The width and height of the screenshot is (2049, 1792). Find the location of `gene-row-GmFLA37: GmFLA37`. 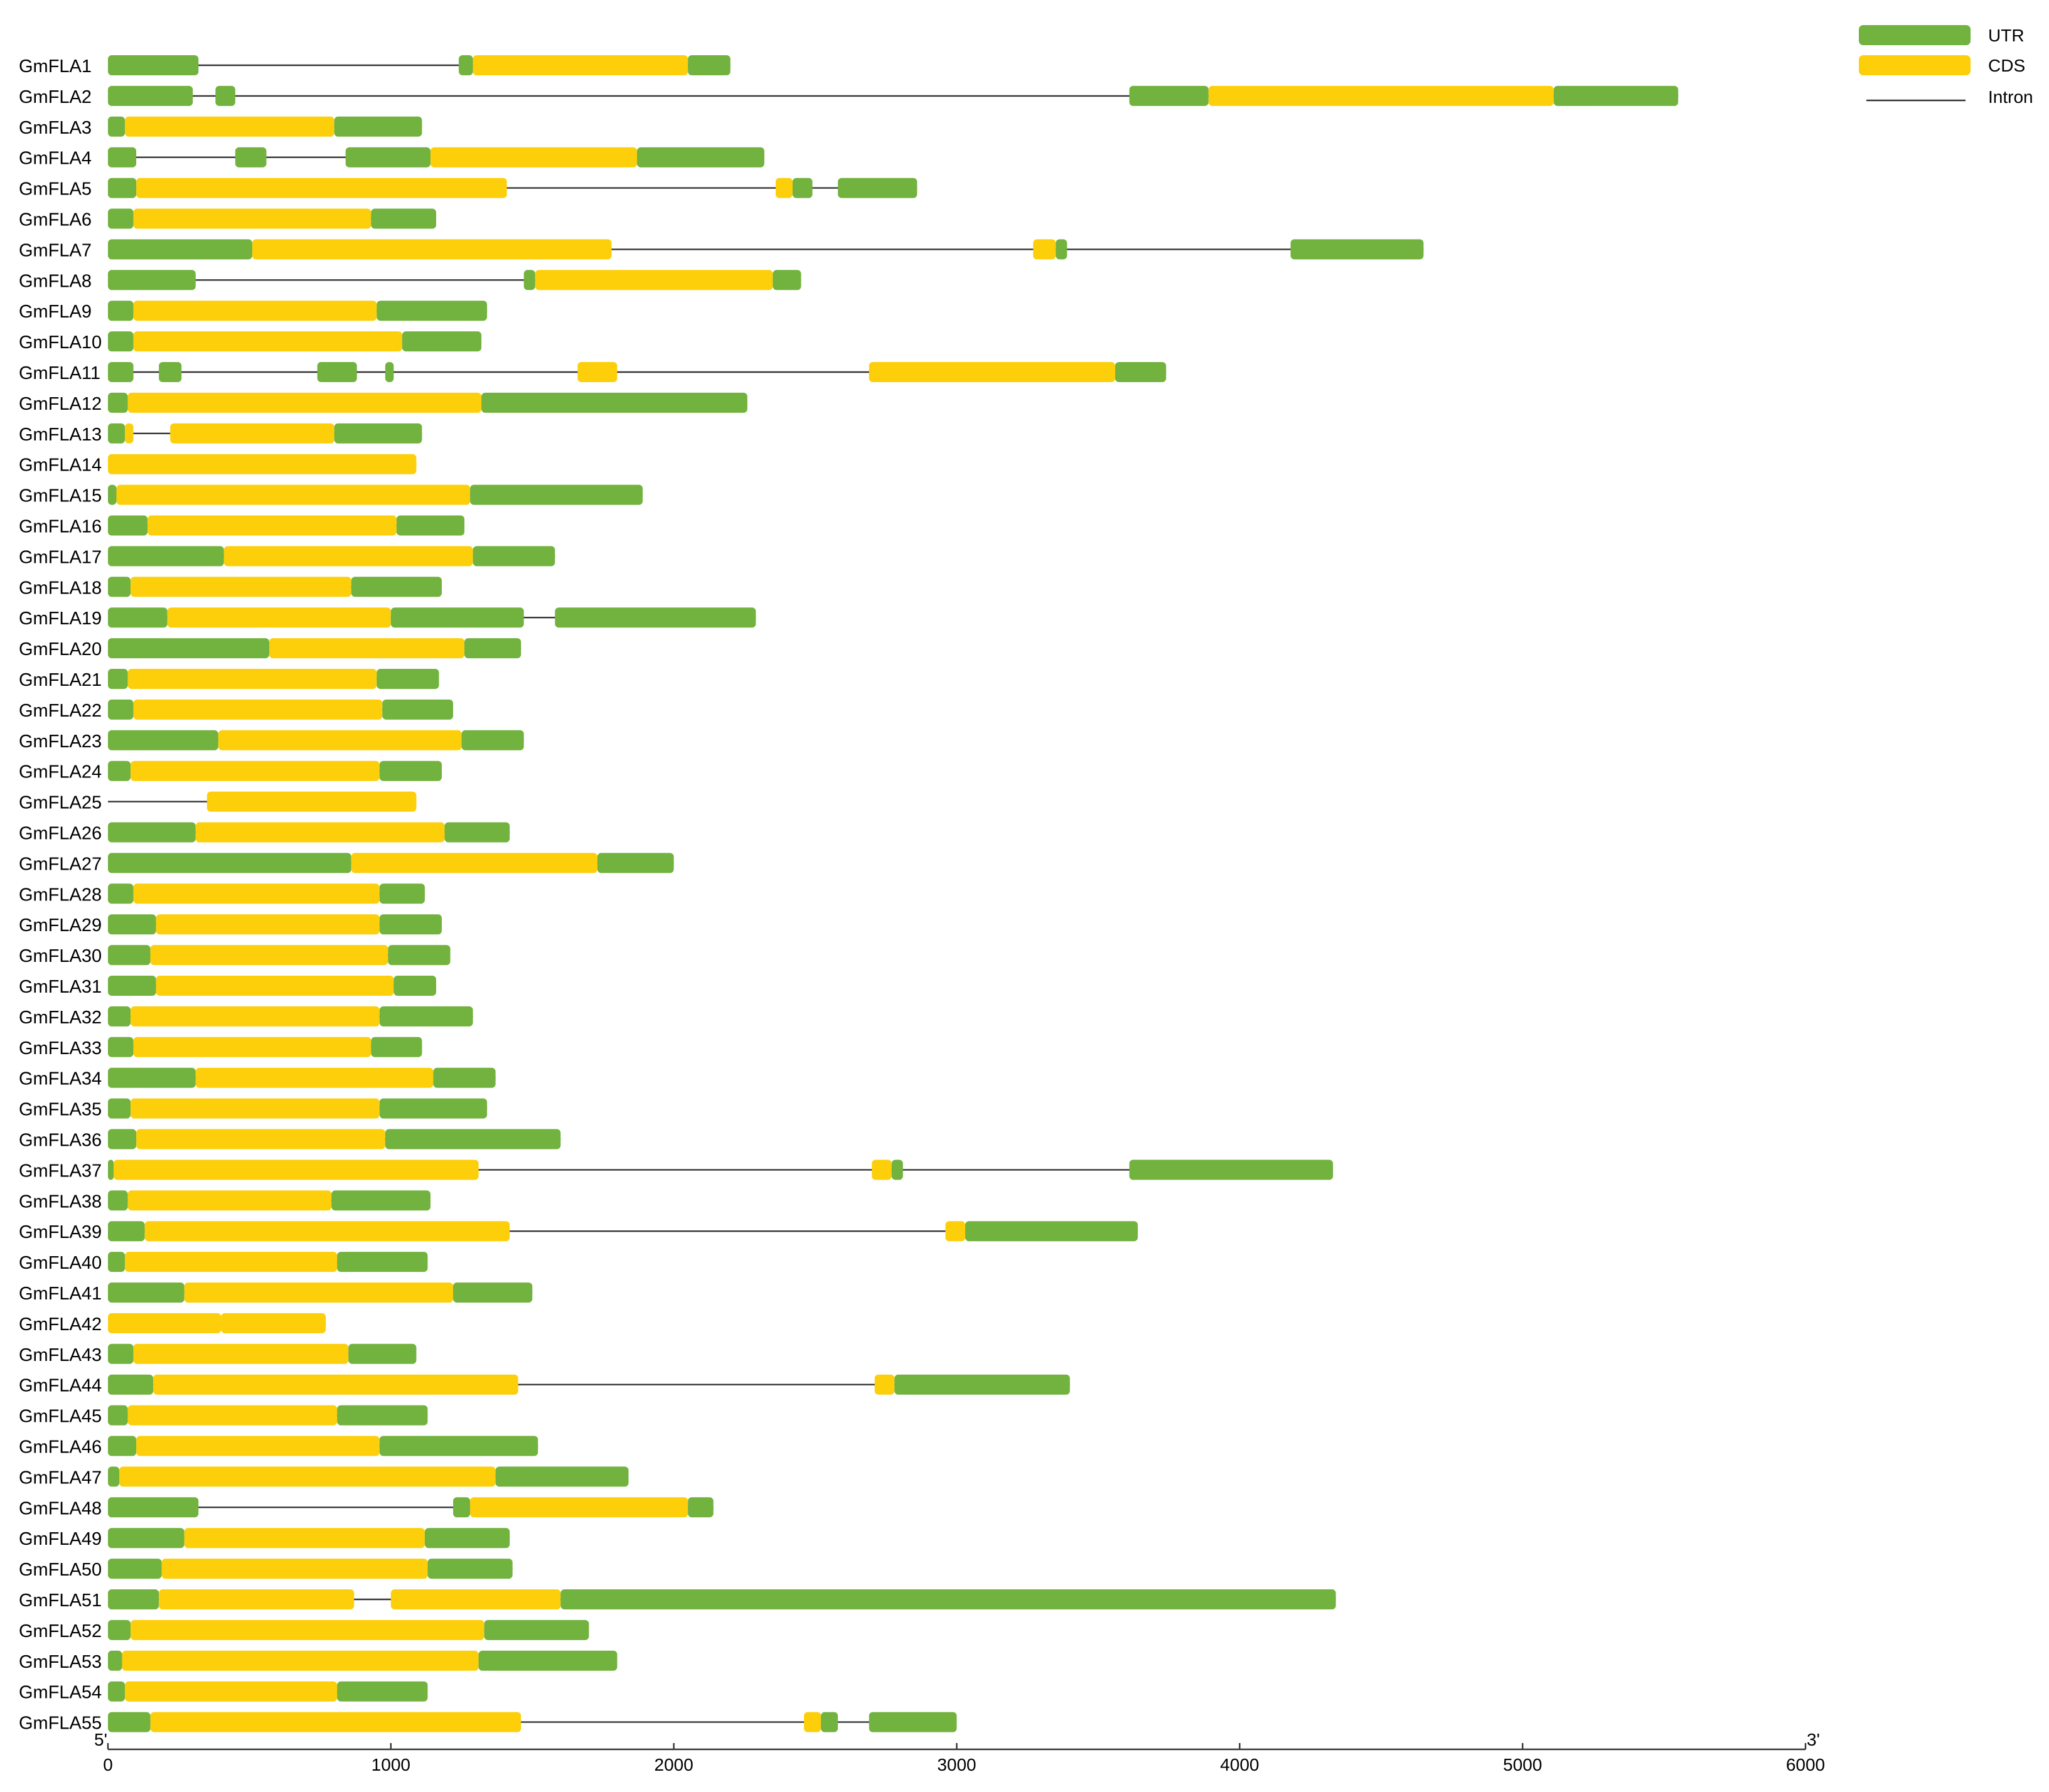

gene-row-GmFLA37: GmFLA37 is located at coordinates (676, 1170).